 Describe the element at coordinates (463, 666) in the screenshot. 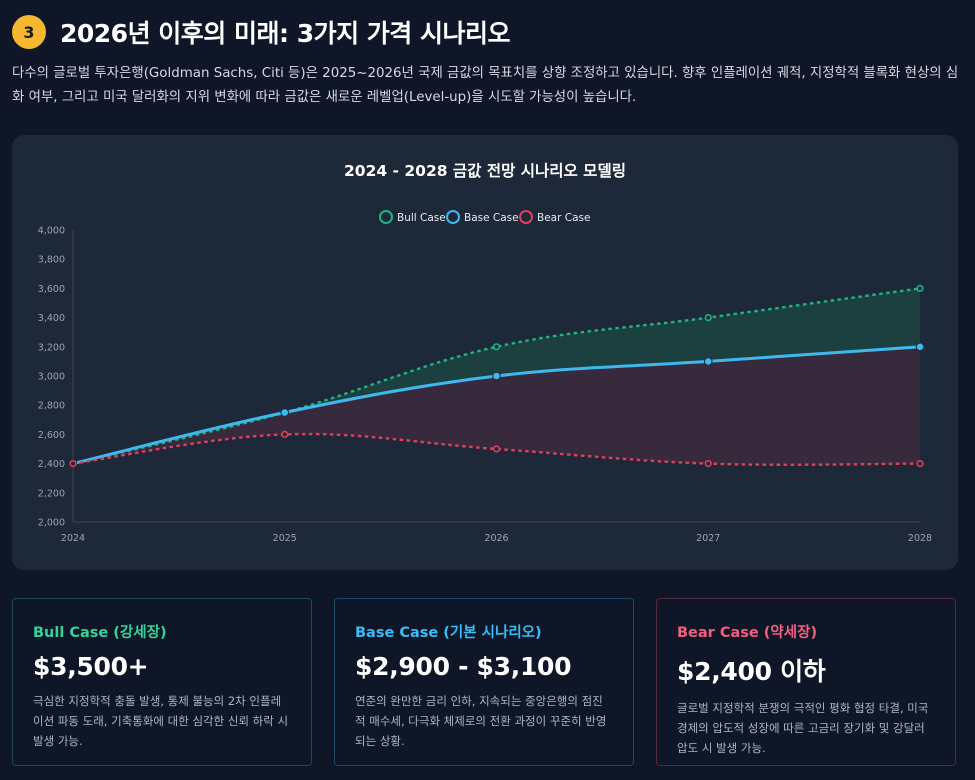

I see `base-case-value: $2,900 - $3,100` at that location.